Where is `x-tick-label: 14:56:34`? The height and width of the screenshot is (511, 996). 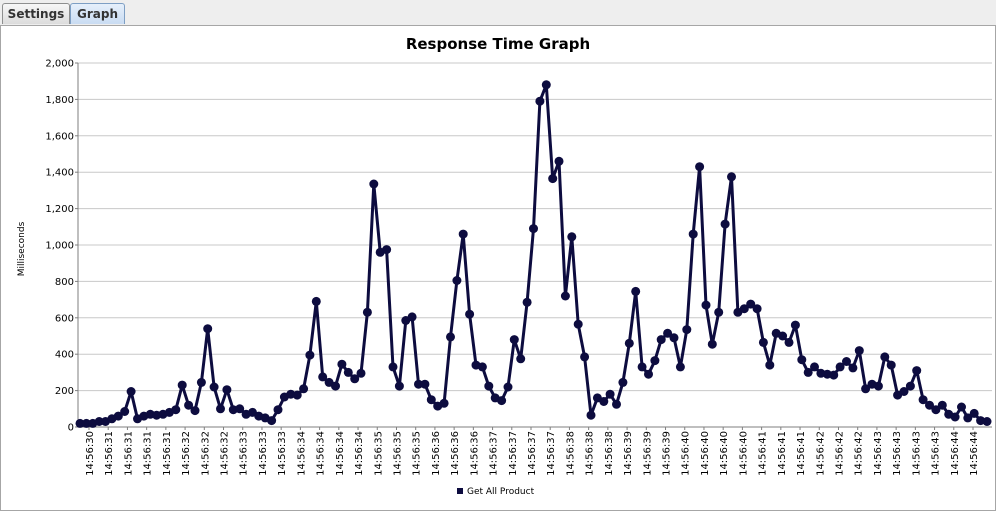 x-tick-label: 14:56:34 is located at coordinates (359, 453).